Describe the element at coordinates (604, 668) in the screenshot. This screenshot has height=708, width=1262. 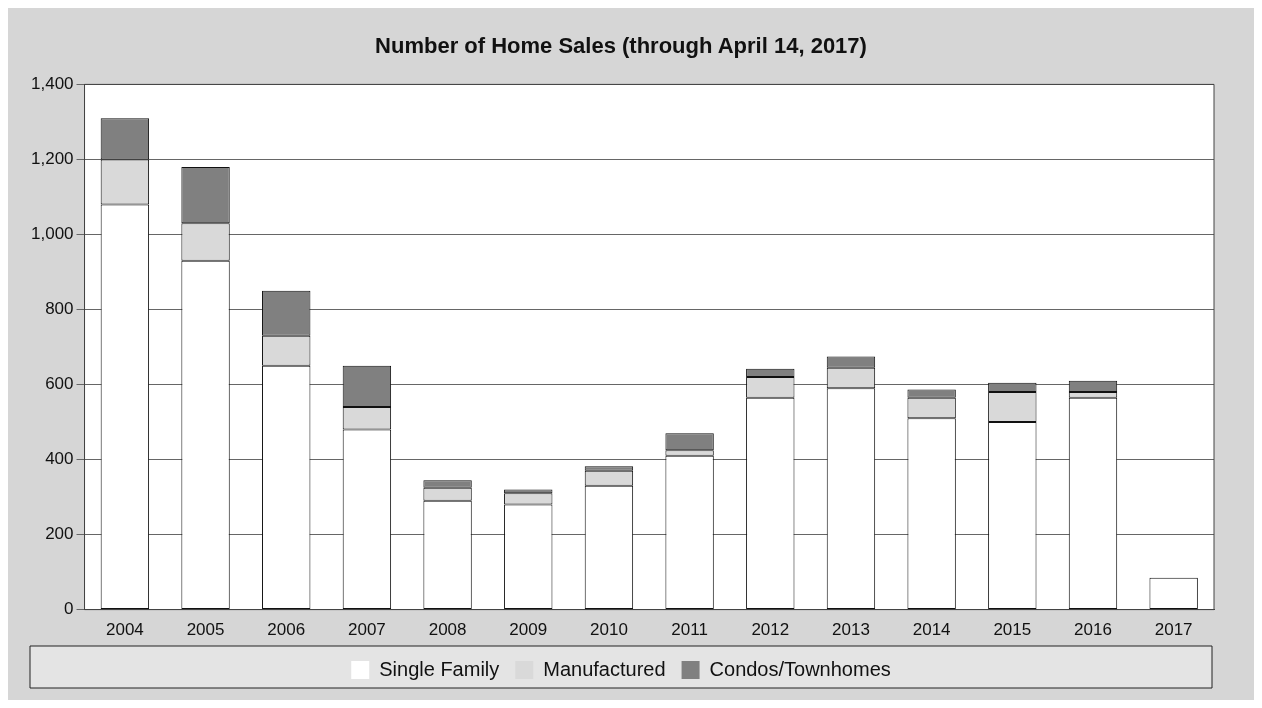
I see `legend-label: Manufactured` at that location.